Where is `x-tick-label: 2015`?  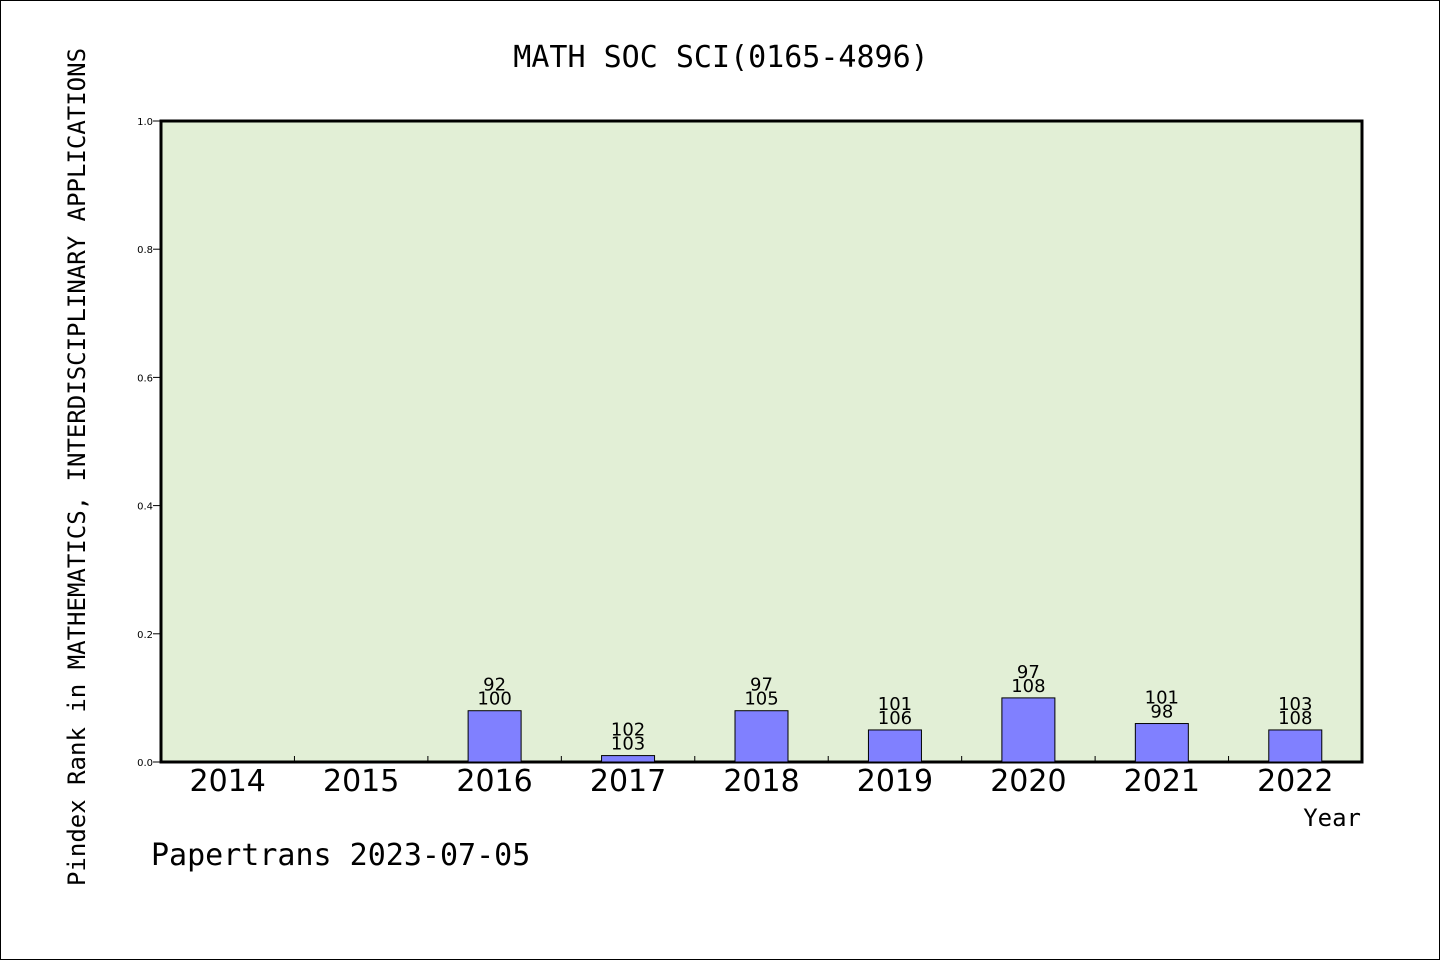
x-tick-label: 2015 is located at coordinates (361, 781).